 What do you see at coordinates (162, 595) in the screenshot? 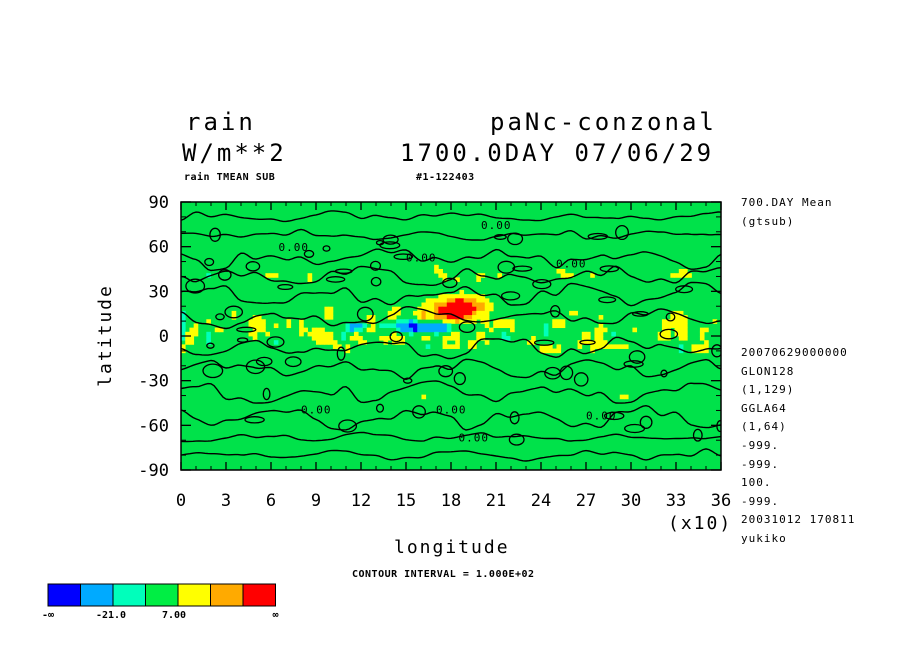
I see `colorbar-swatch` at bounding box center [162, 595].